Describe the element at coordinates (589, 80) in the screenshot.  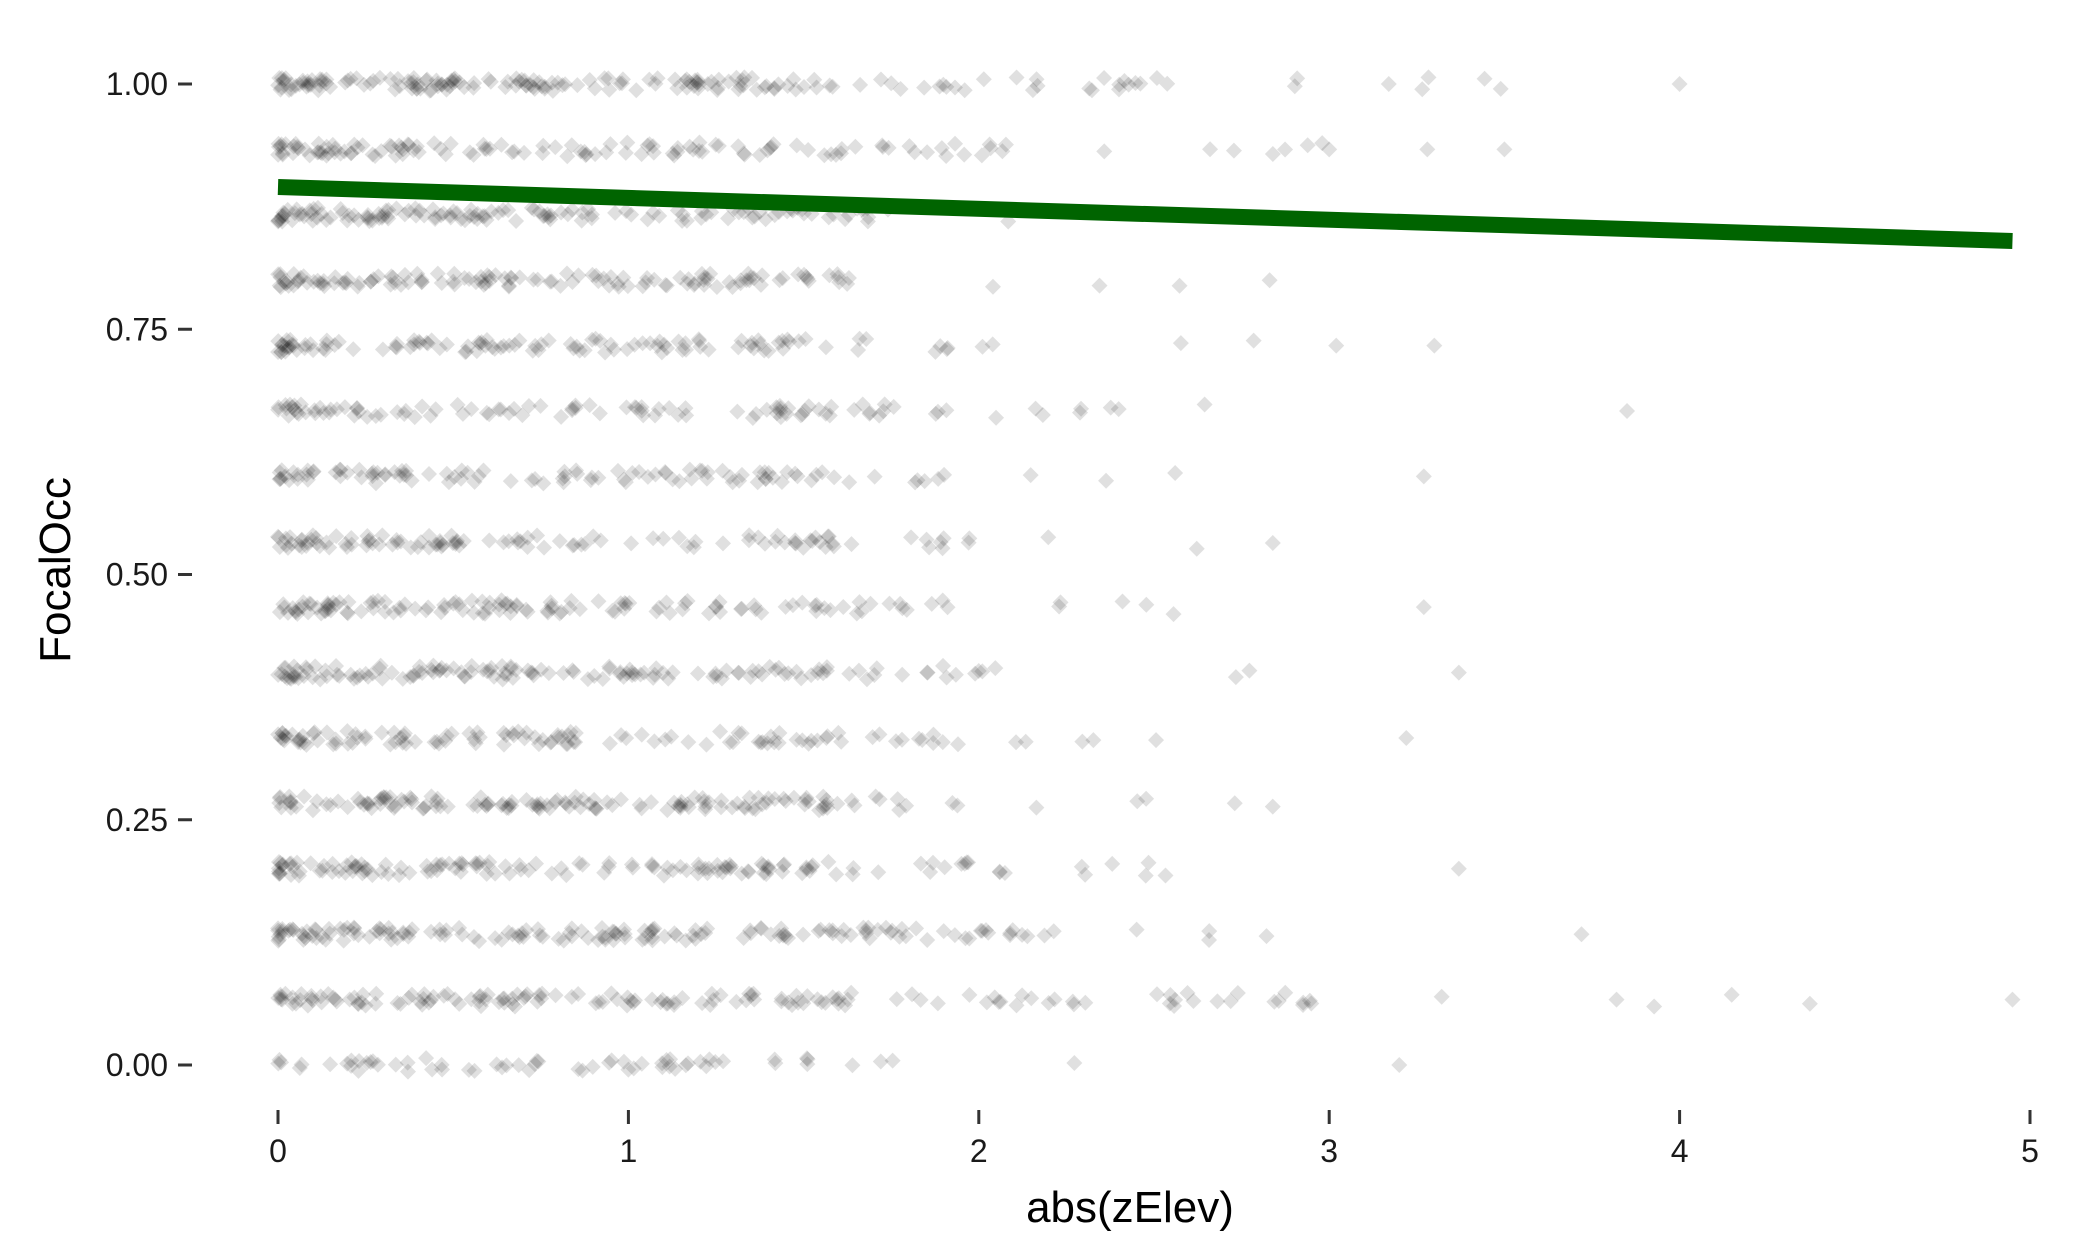
I see `data-point-2013` at that location.